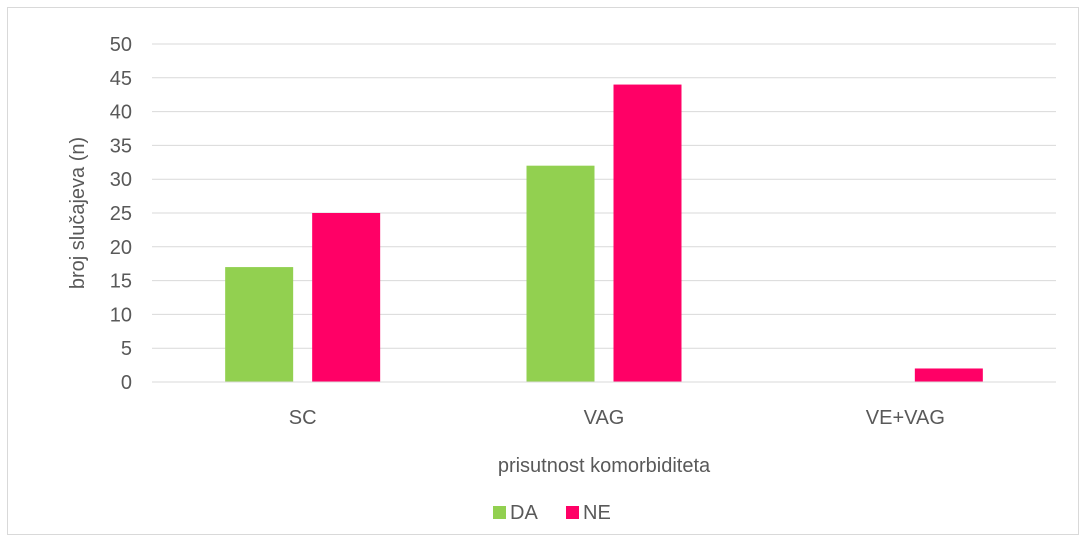 The width and height of the screenshot is (1088, 544). Describe the element at coordinates (499, 512) in the screenshot. I see `legend-swatch-da` at that location.